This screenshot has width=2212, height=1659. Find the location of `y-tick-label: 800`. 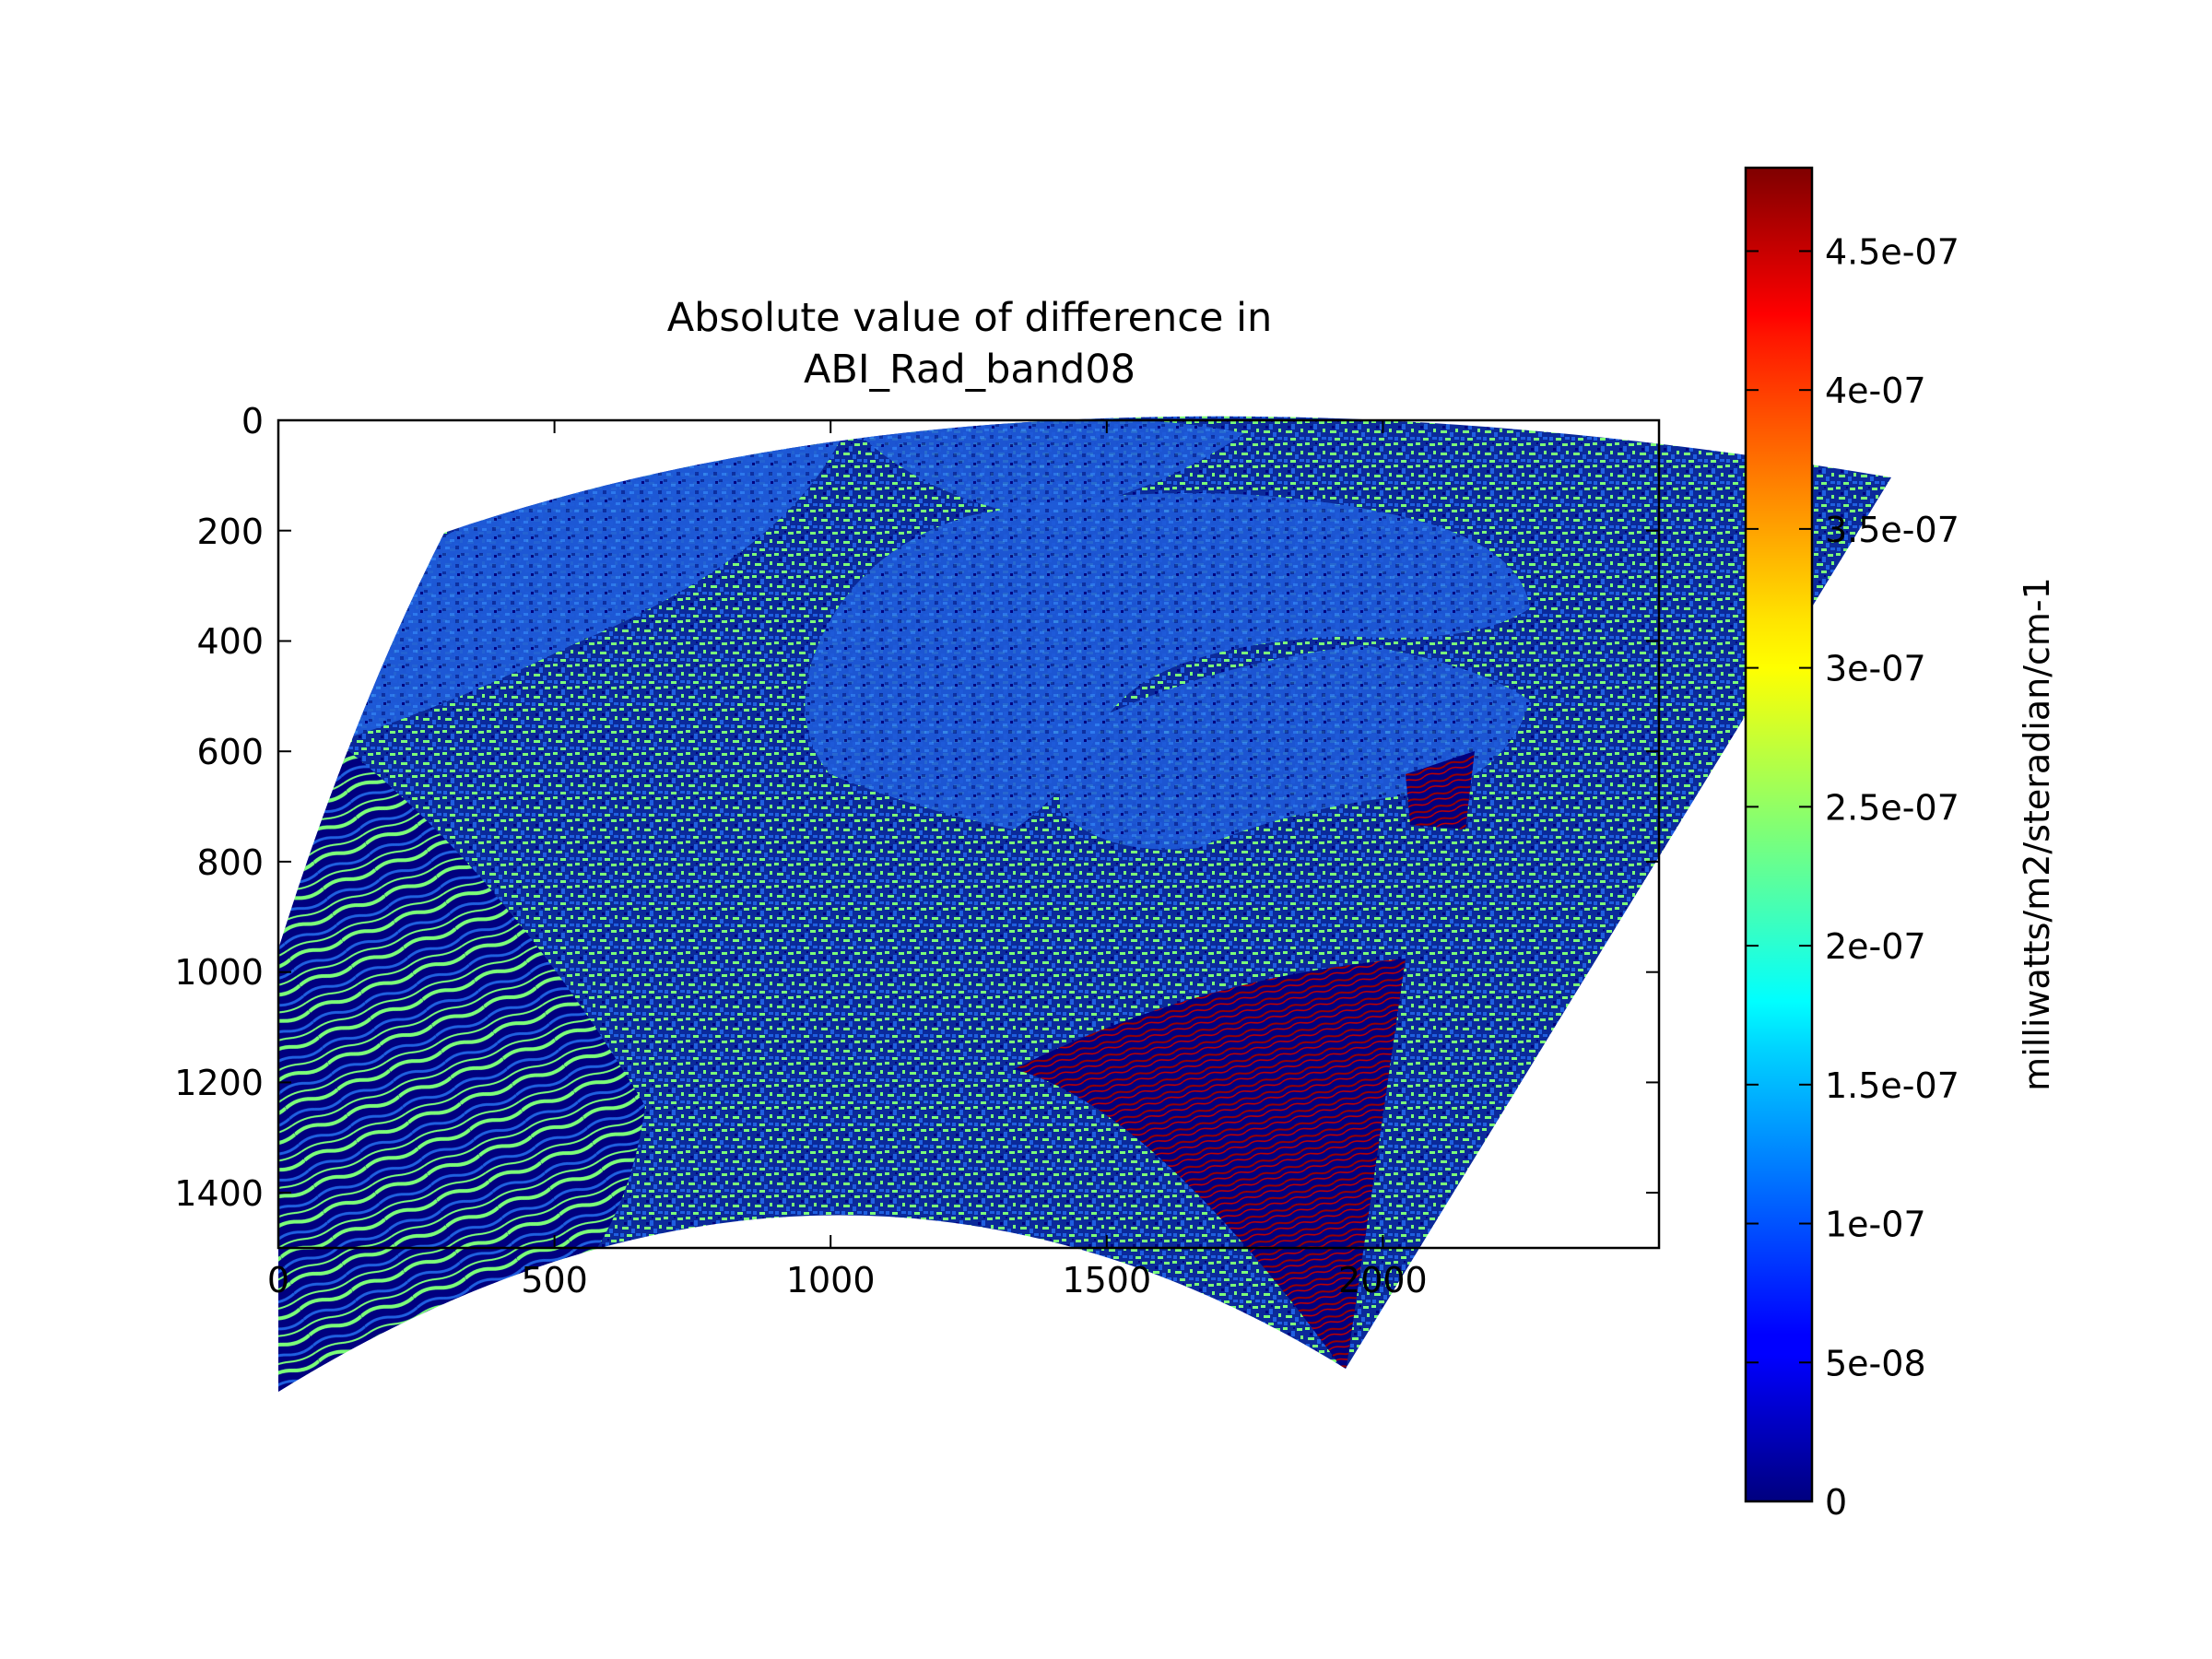

y-tick-label: 800 is located at coordinates (230, 862).